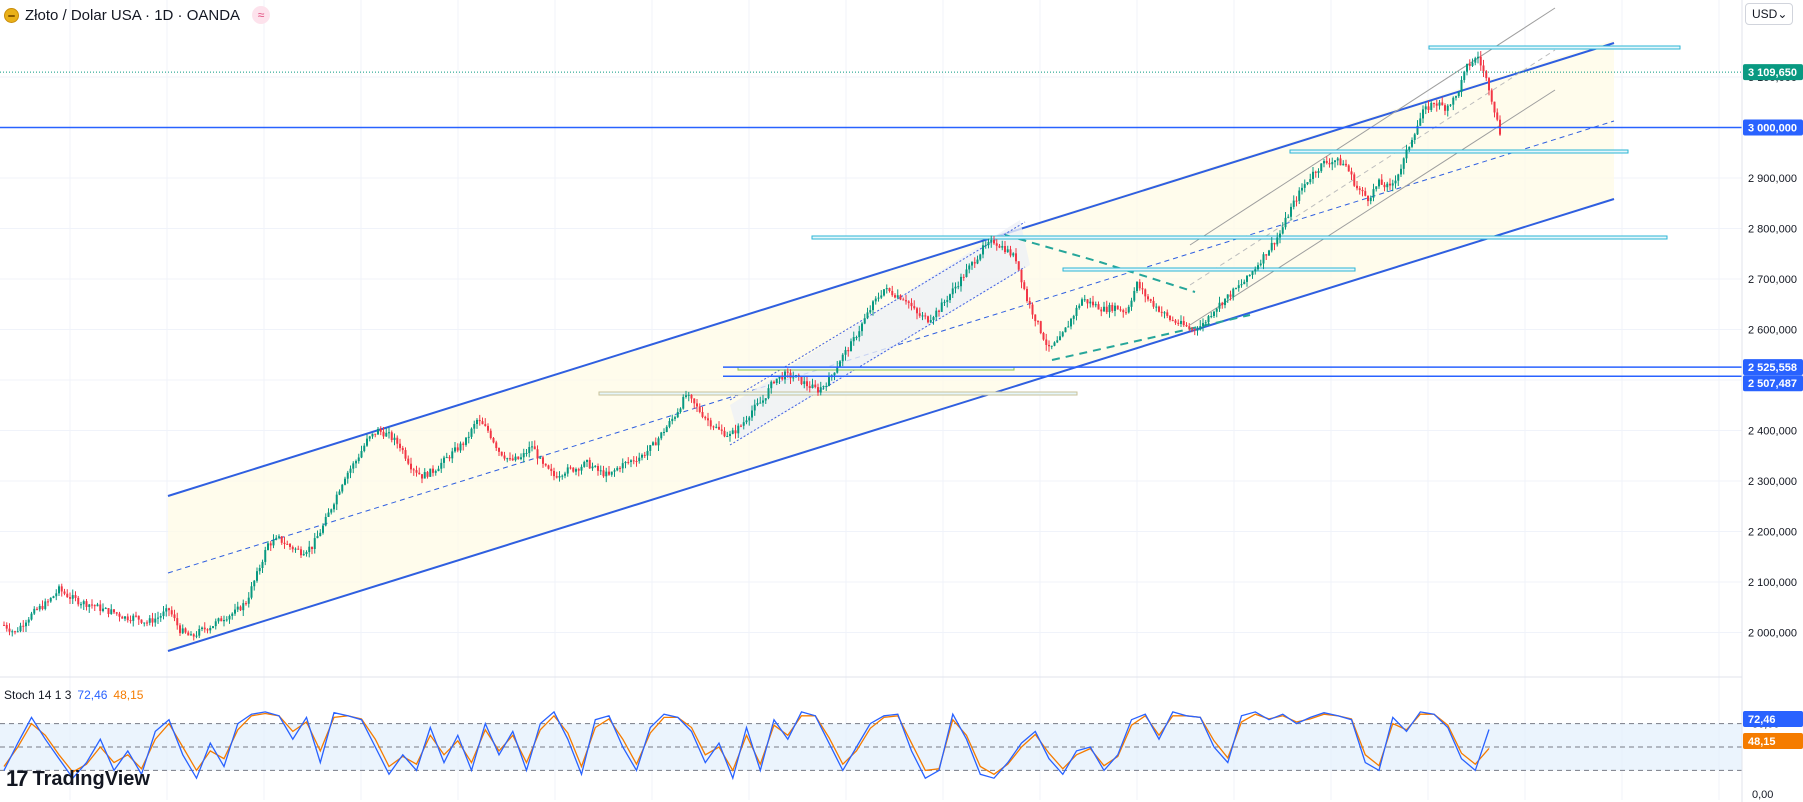  I want to click on tradingview-watermark: 17 TradingView, so click(78, 779).